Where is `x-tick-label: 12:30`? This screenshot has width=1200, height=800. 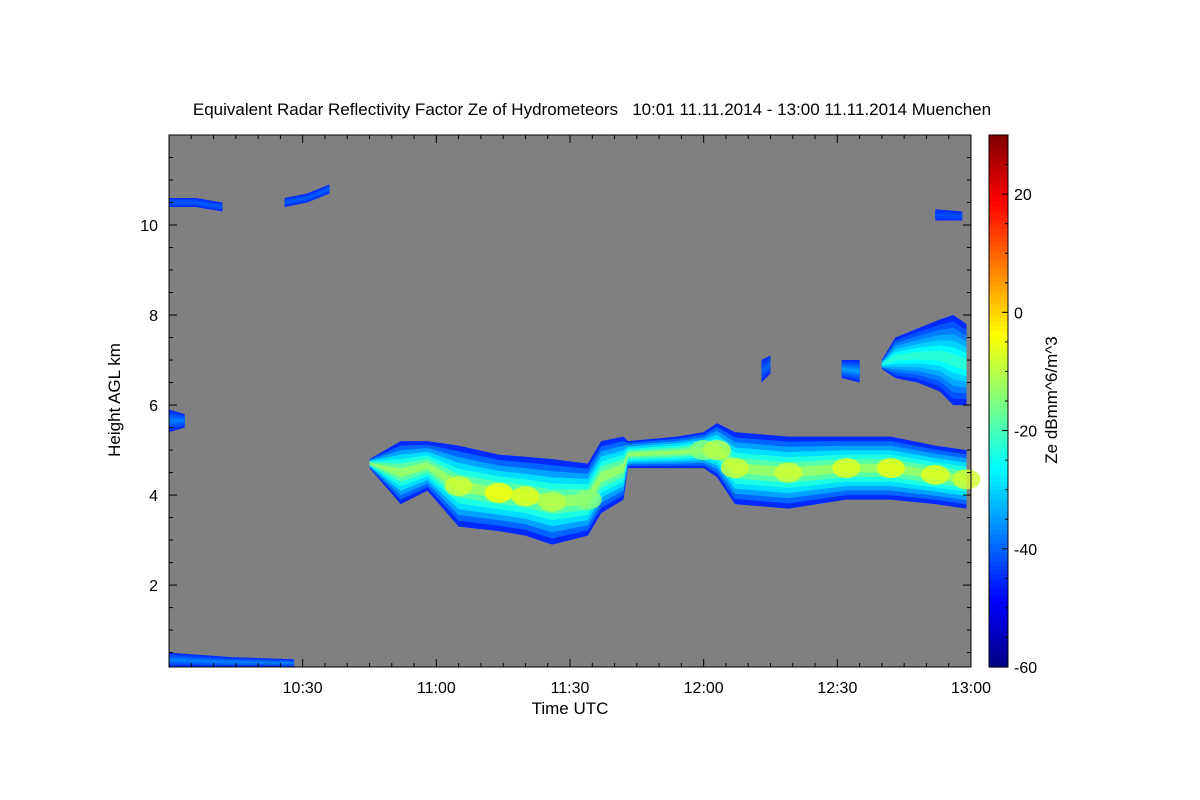 x-tick-label: 12:30 is located at coordinates (837, 688).